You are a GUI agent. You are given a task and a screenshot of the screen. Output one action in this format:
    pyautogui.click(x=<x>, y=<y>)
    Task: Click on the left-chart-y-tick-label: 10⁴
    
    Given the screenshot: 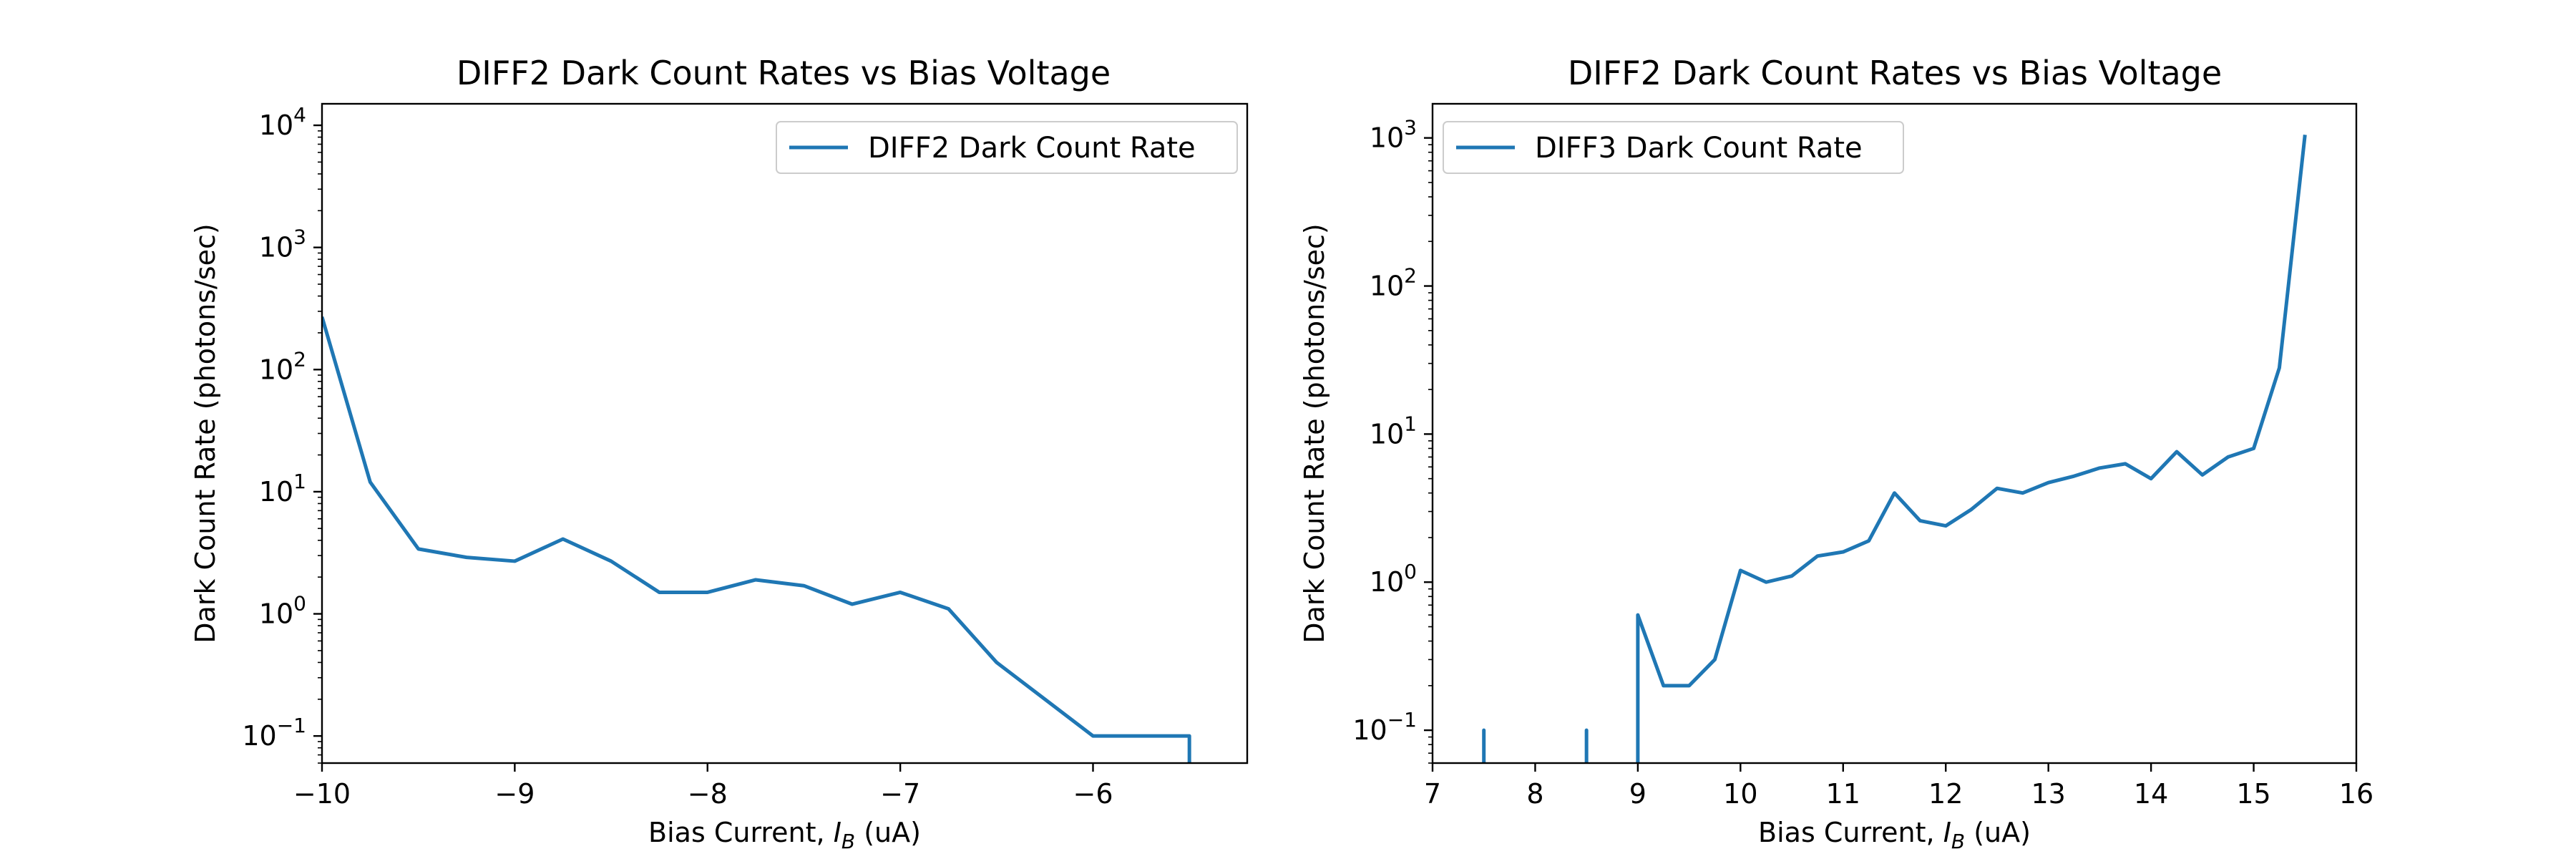 What is the action you would take?
    pyautogui.click(x=282, y=122)
    